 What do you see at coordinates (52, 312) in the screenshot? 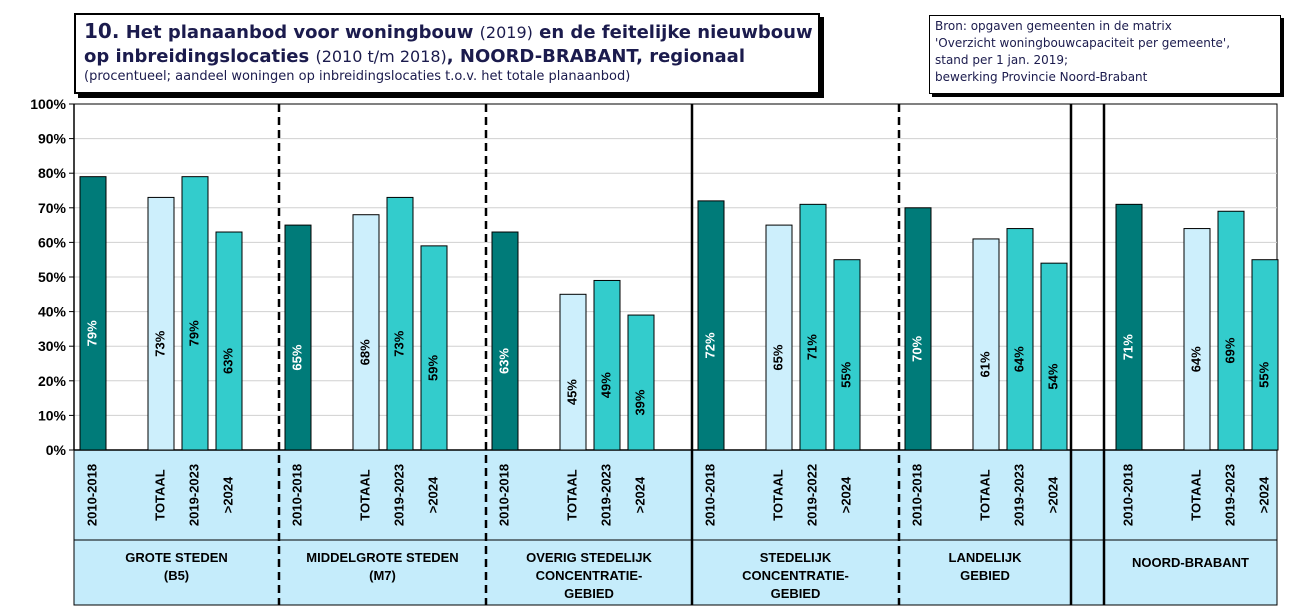
I see `y-tick-label: 40%` at bounding box center [52, 312].